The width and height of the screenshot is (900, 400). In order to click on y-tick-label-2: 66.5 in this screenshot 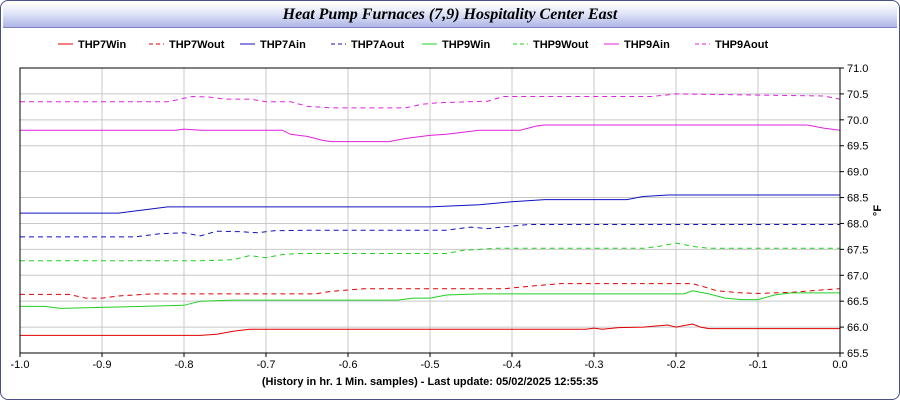, I will do `click(857, 302)`.